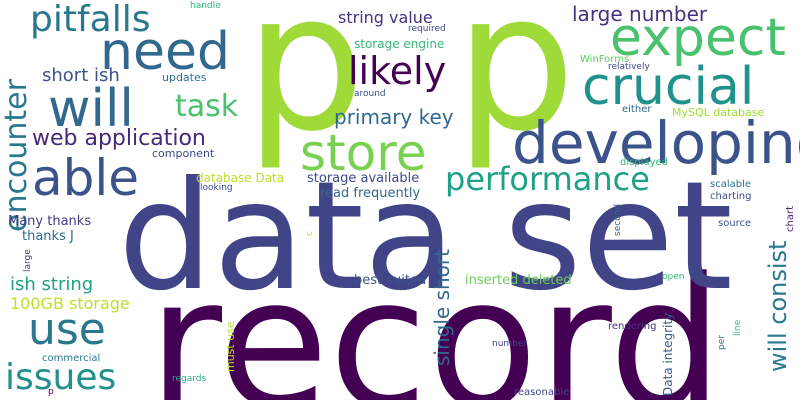 The height and width of the screenshot is (400, 800). What do you see at coordinates (442, 307) in the screenshot?
I see `word-single-short: single short` at bounding box center [442, 307].